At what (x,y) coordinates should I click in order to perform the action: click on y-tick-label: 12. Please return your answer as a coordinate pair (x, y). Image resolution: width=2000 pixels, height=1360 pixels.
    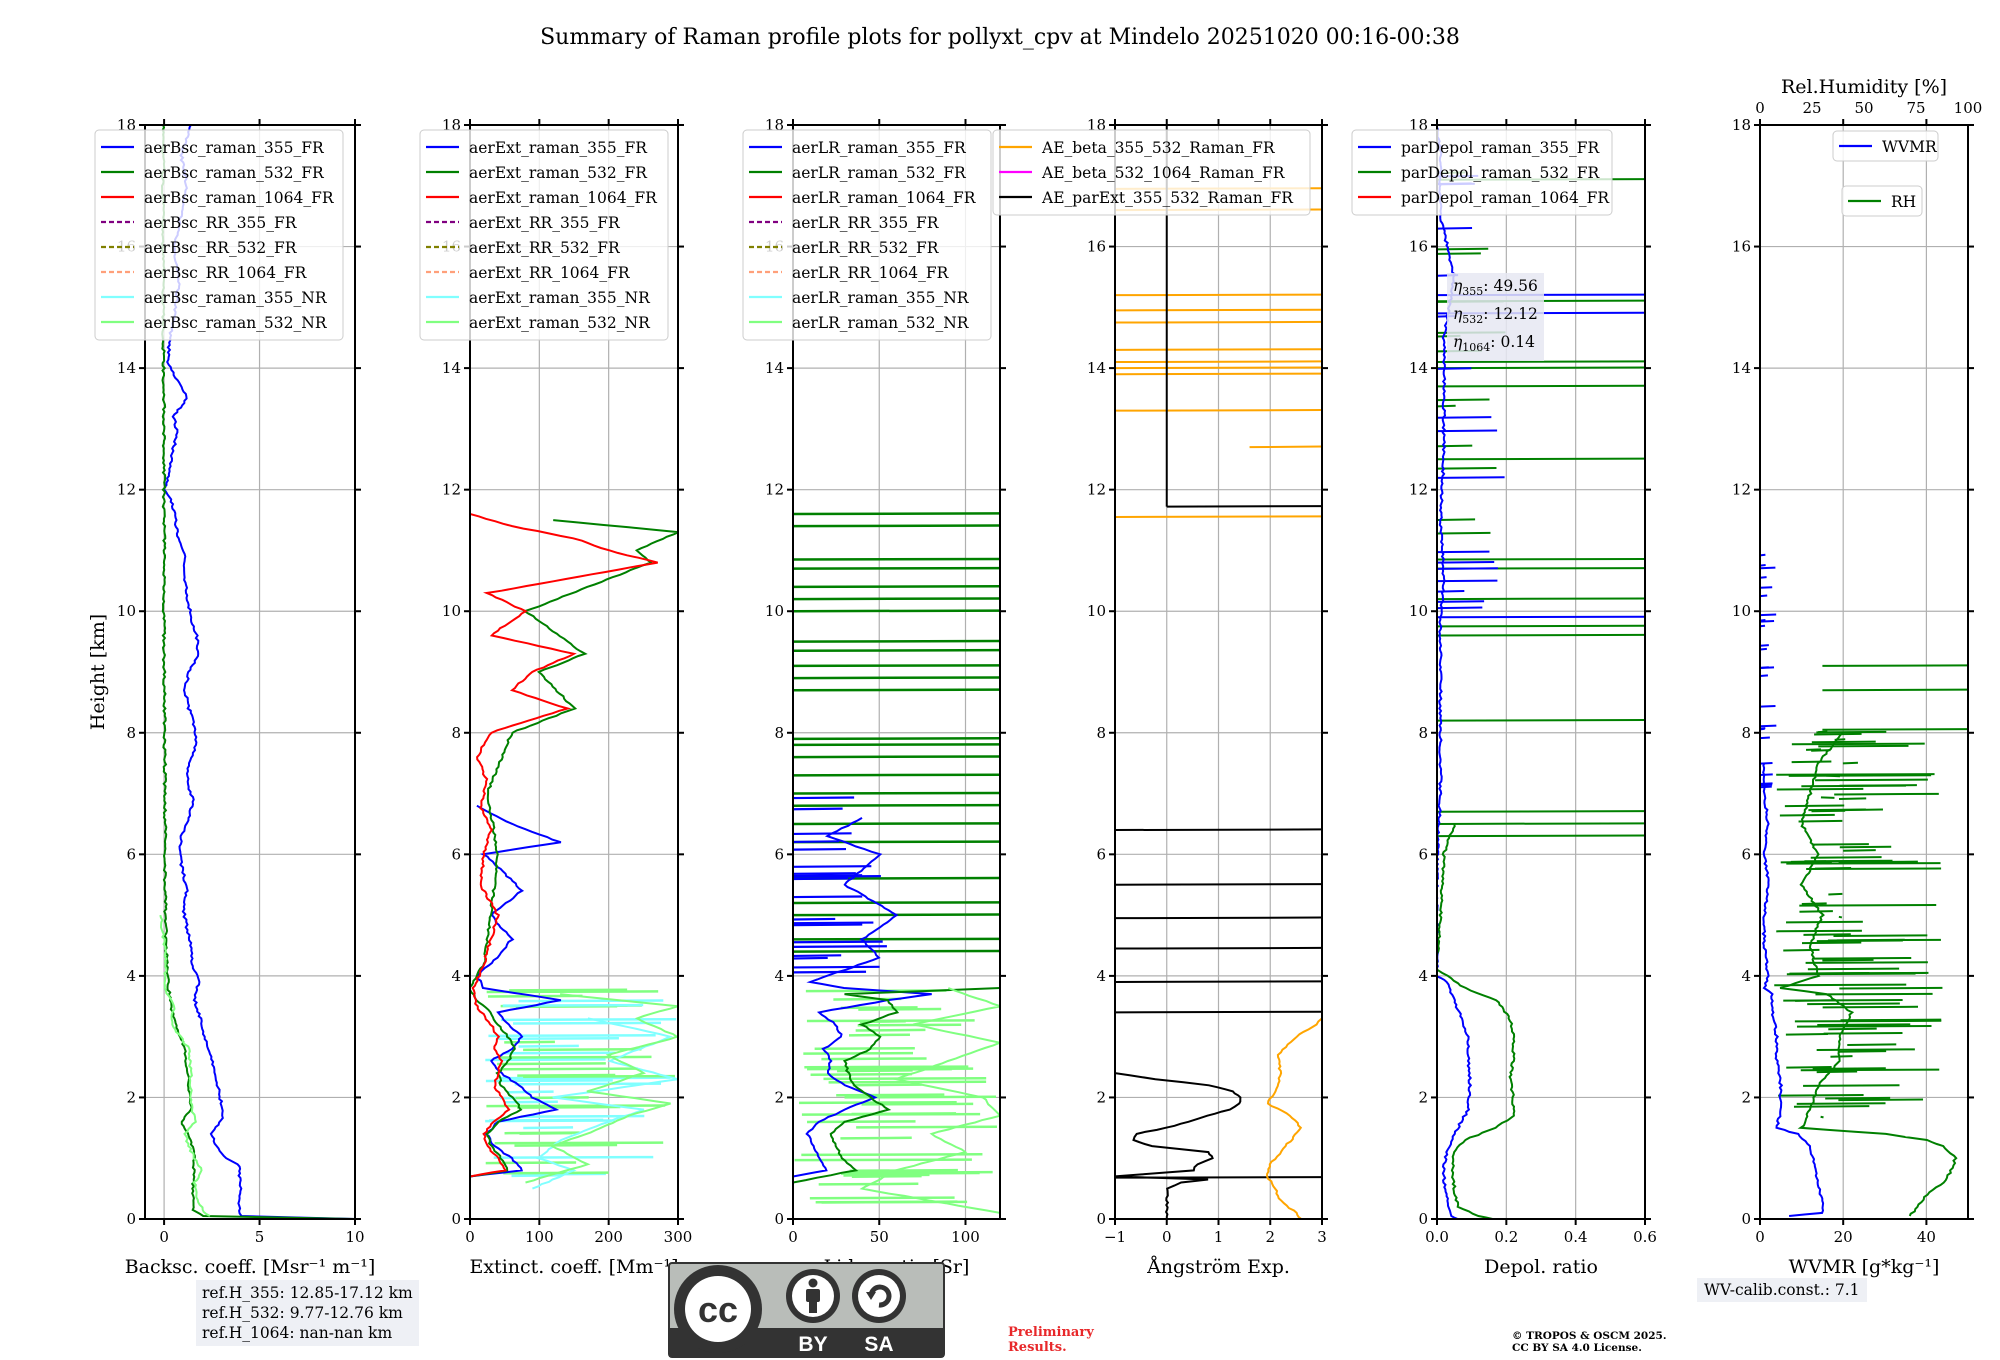
    Looking at the image, I should click on (1096, 490).